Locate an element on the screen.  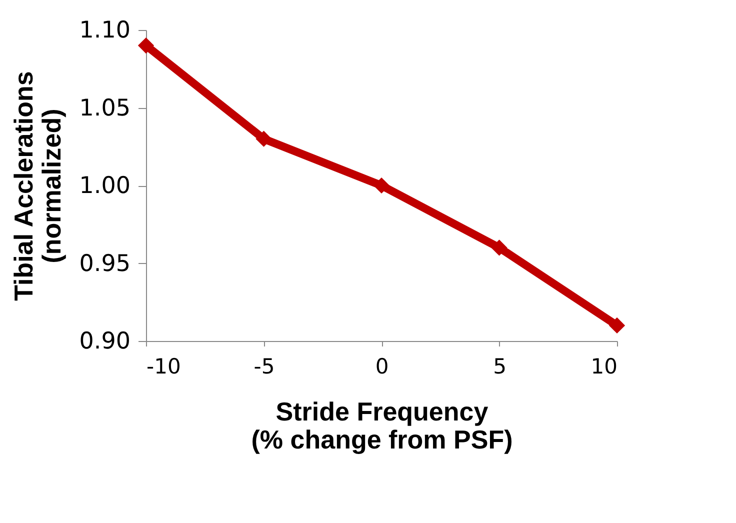
x-axis-title: Stride Frequency (% change from PSF) is located at coordinates (382, 425).